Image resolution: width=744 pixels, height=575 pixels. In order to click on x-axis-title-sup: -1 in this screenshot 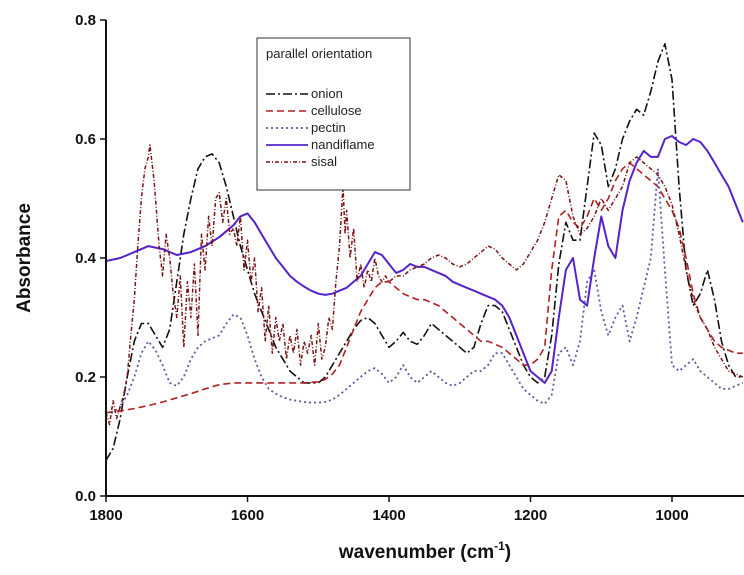, I will do `click(499, 546)`.